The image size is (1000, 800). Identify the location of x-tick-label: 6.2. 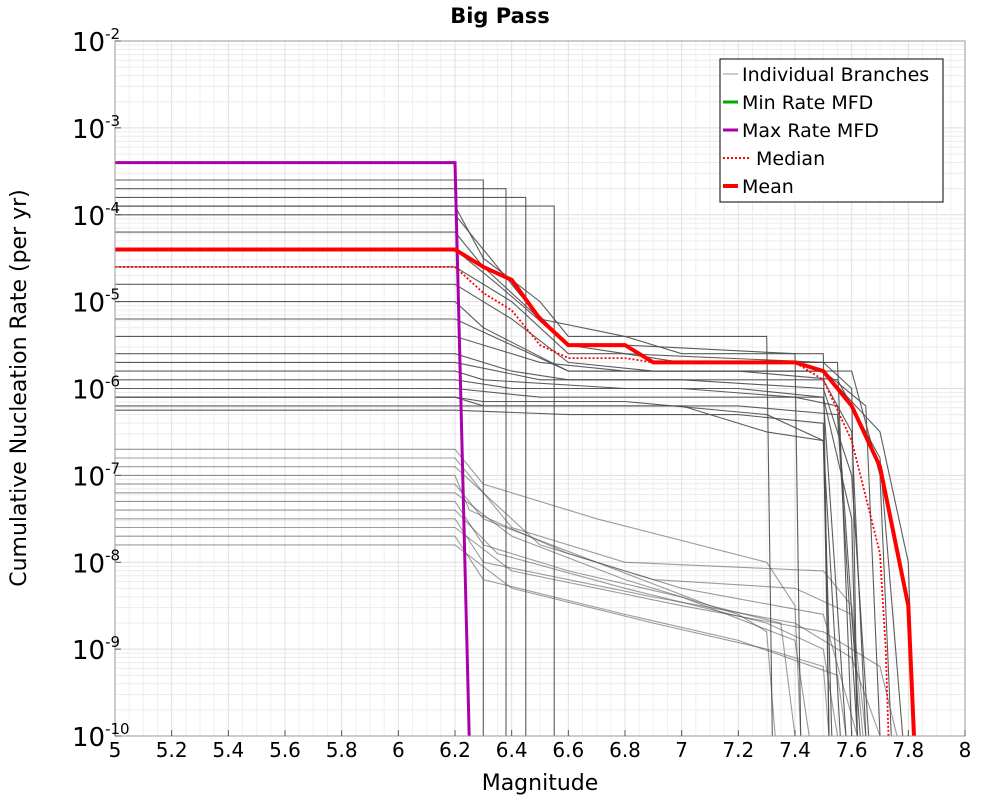
(455, 750).